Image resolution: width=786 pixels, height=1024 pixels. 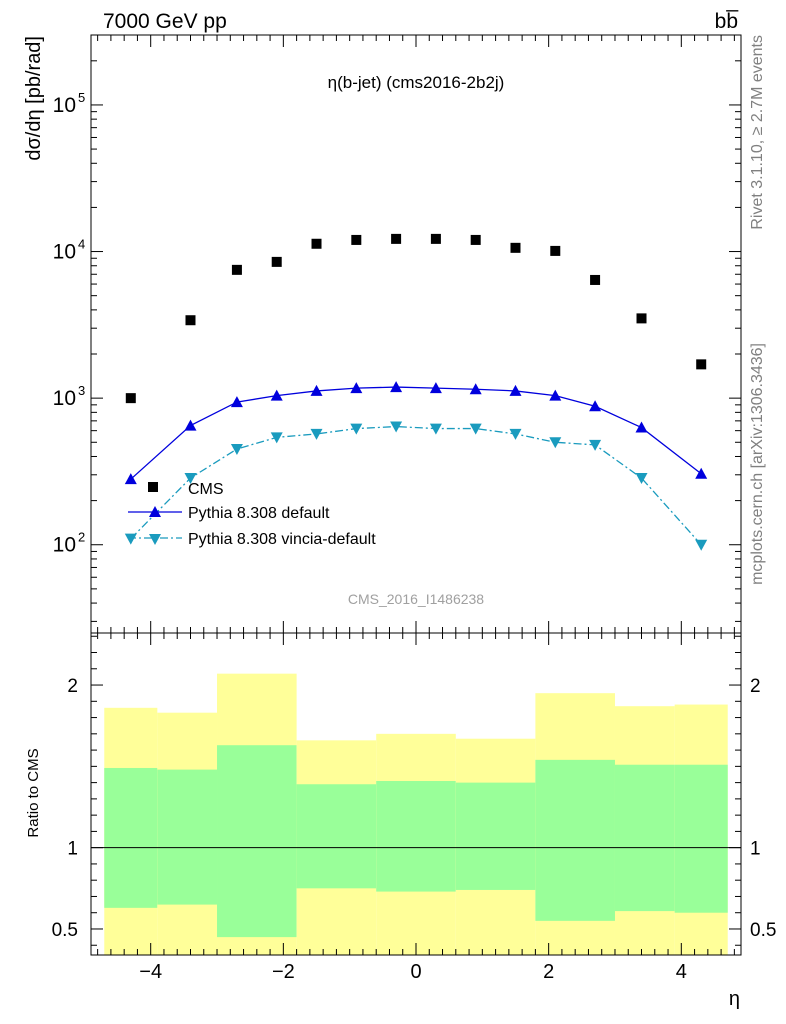 I want to click on ratio-y-tick-label-right: 1, so click(x=755, y=849).